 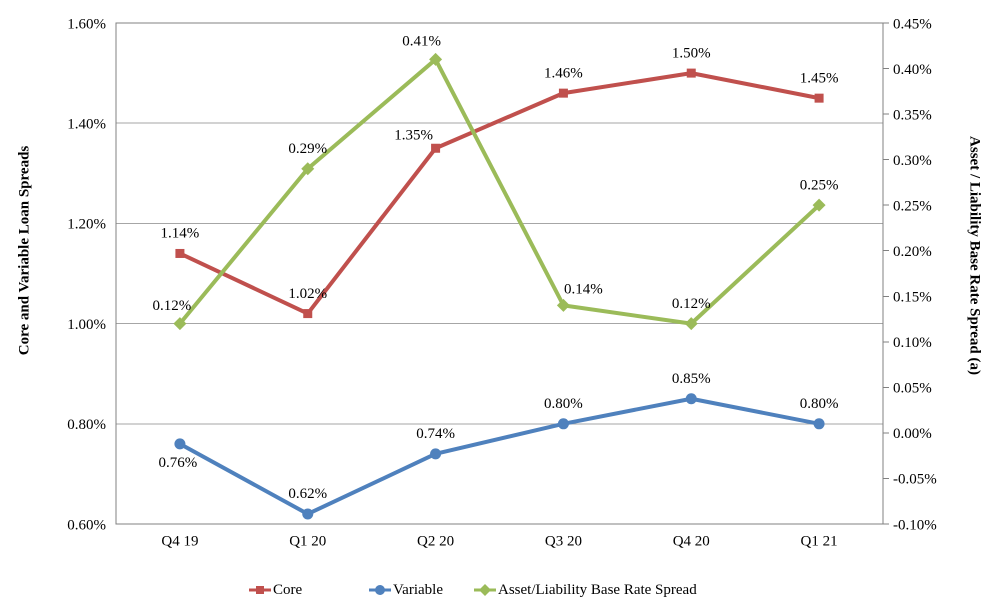 I want to click on right-axis-tick-label: -0.10%, so click(x=915, y=525).